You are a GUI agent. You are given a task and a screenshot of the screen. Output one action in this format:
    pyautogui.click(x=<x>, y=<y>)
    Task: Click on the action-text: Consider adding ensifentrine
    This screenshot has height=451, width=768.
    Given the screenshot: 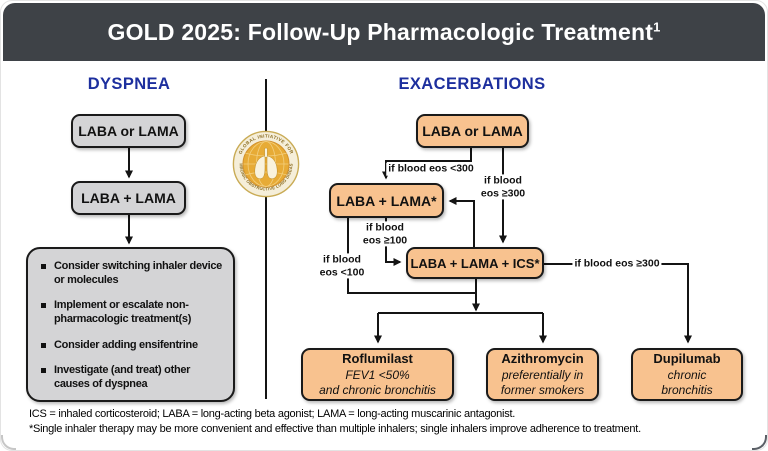 What is the action you would take?
    pyautogui.click(x=126, y=344)
    